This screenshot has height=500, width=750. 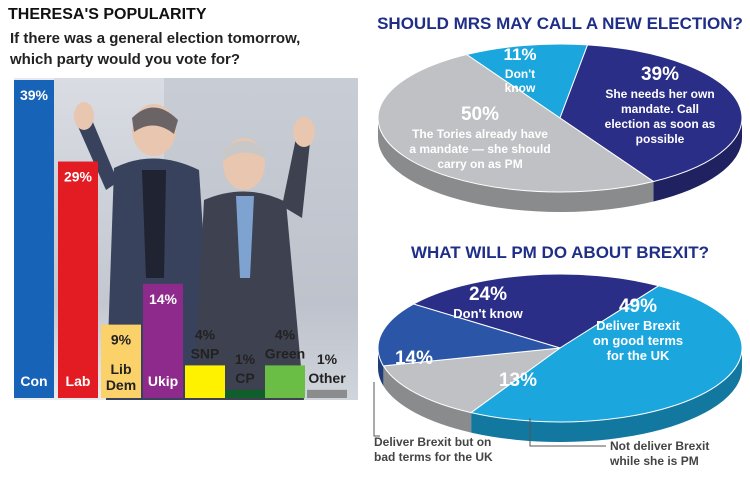 What do you see at coordinates (34, 95) in the screenshot?
I see `value-label-1: 39%` at bounding box center [34, 95].